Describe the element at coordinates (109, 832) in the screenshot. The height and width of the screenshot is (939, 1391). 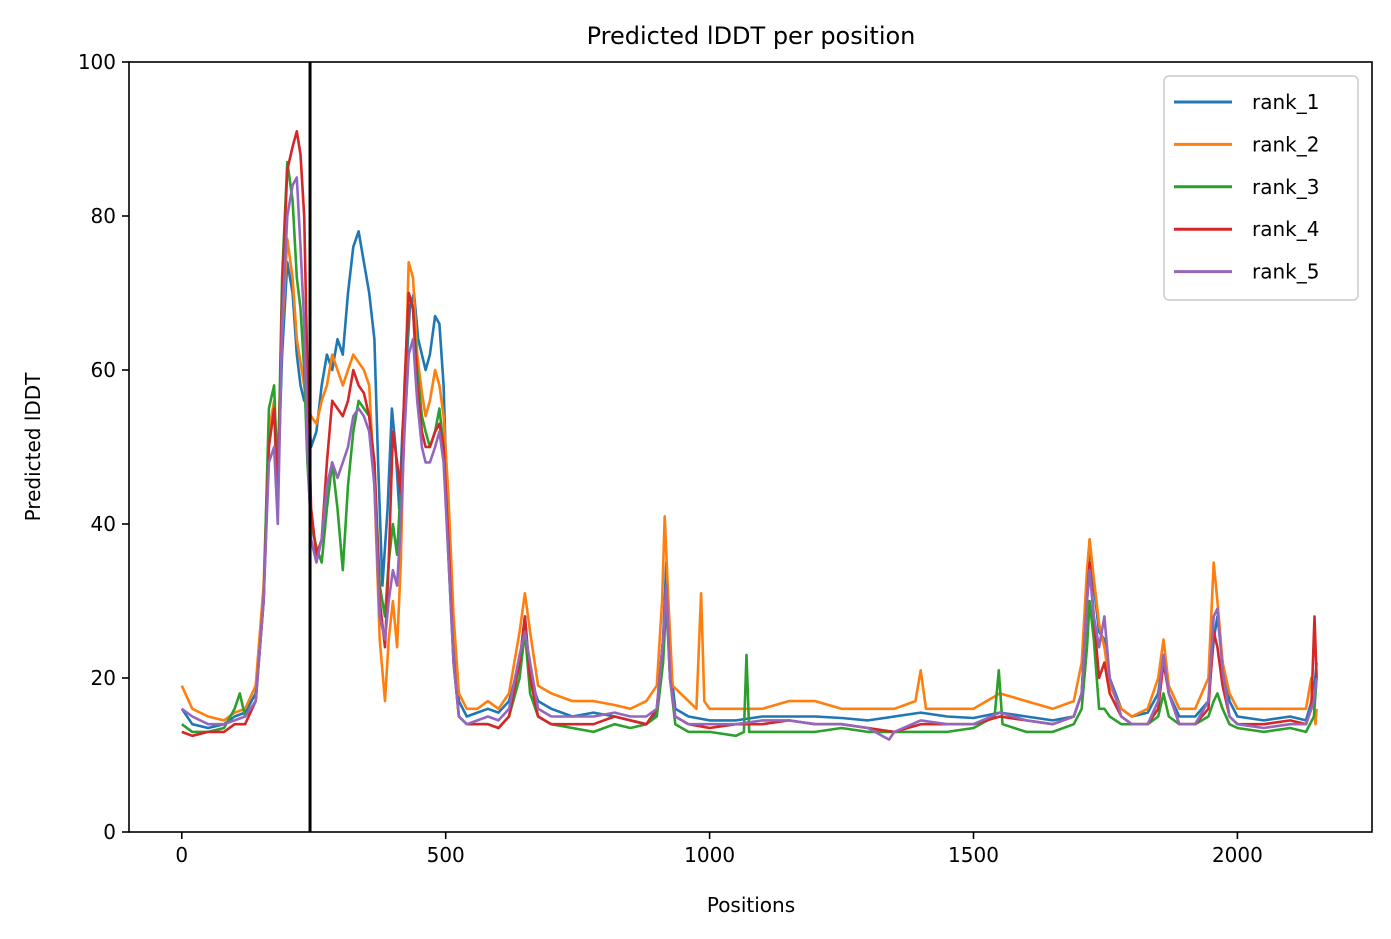
I see `y-tick-label: 0` at that location.